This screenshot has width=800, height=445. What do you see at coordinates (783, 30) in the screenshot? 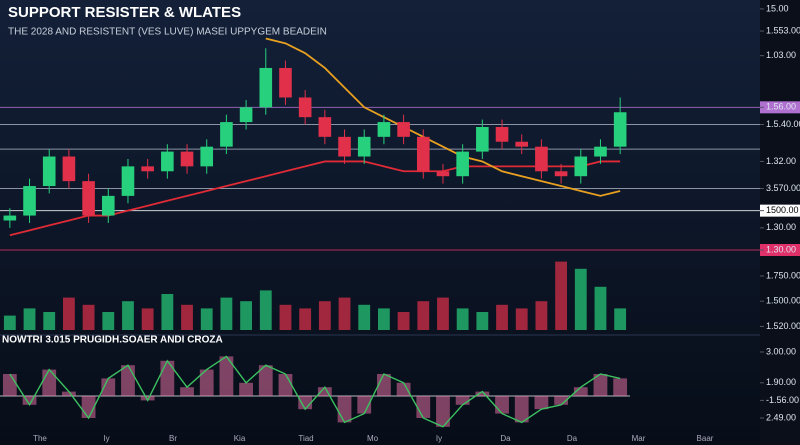
I see `y-tick-label: 1.553.00` at bounding box center [783, 30].